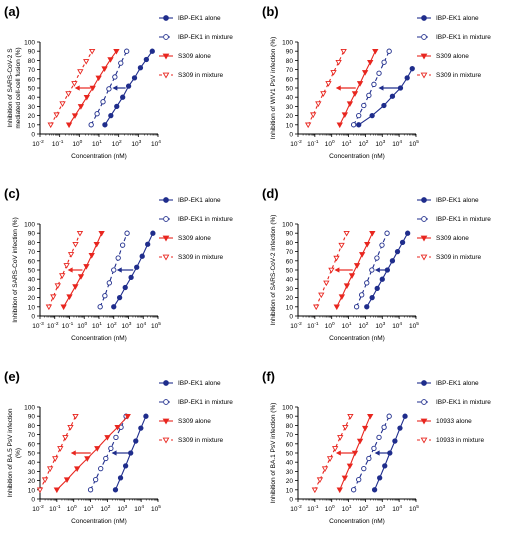  I want to click on legend-item: S309 alone, so click(185, 421).